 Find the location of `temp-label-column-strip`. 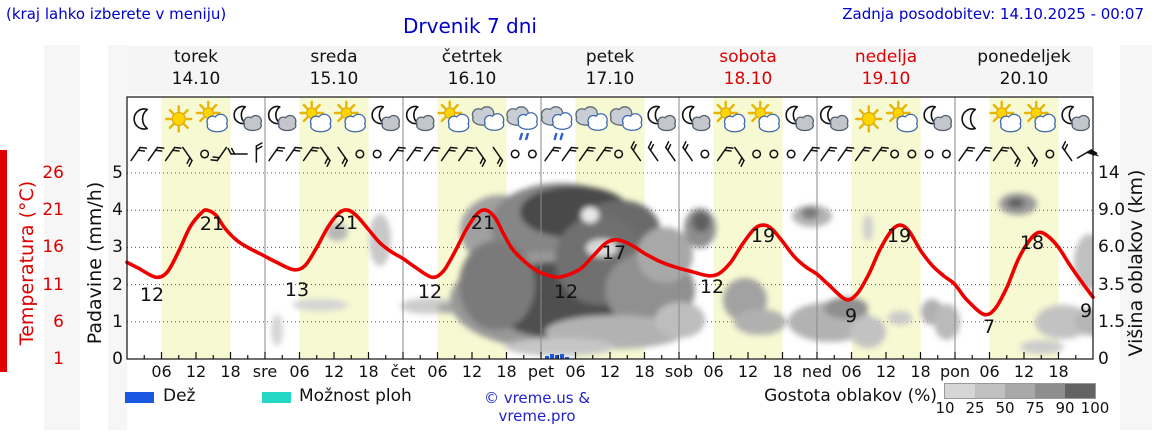

temp-label-column-strip is located at coordinates (62, 237).